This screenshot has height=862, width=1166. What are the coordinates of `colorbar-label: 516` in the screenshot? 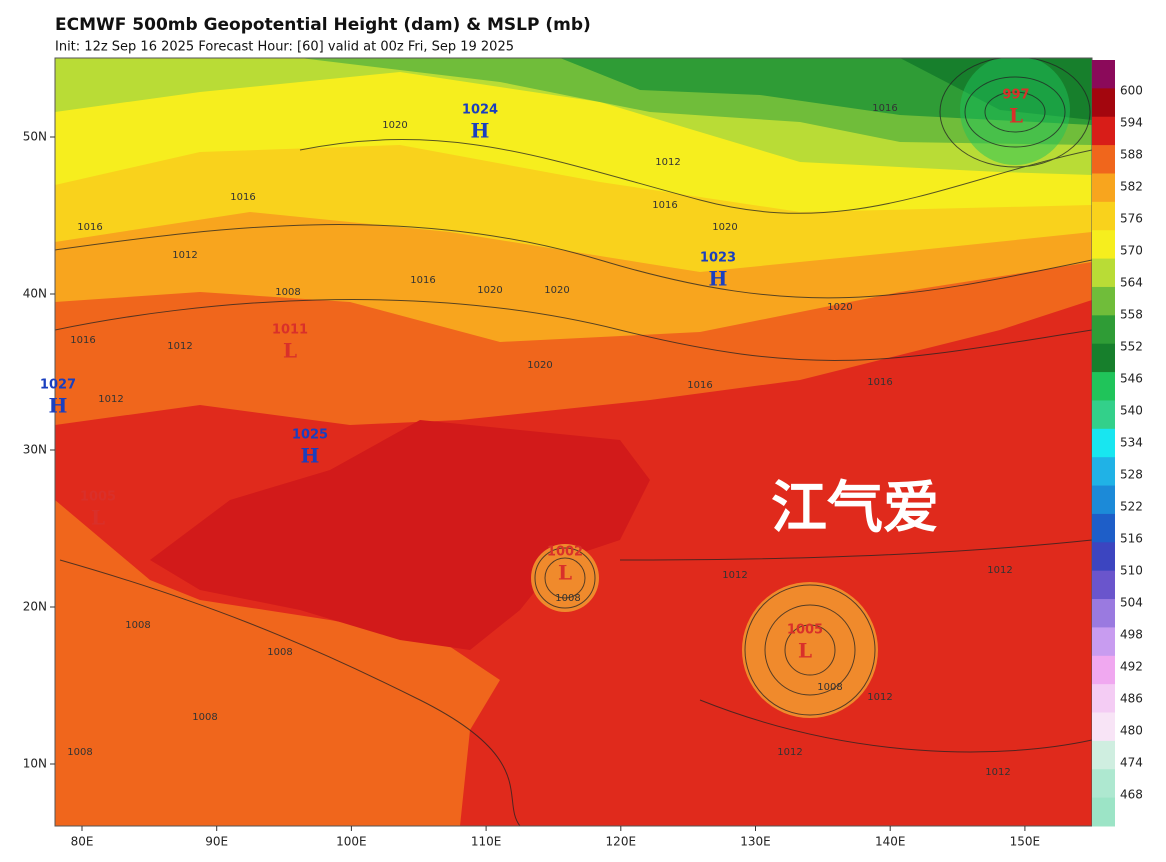 It's located at (1131, 539).